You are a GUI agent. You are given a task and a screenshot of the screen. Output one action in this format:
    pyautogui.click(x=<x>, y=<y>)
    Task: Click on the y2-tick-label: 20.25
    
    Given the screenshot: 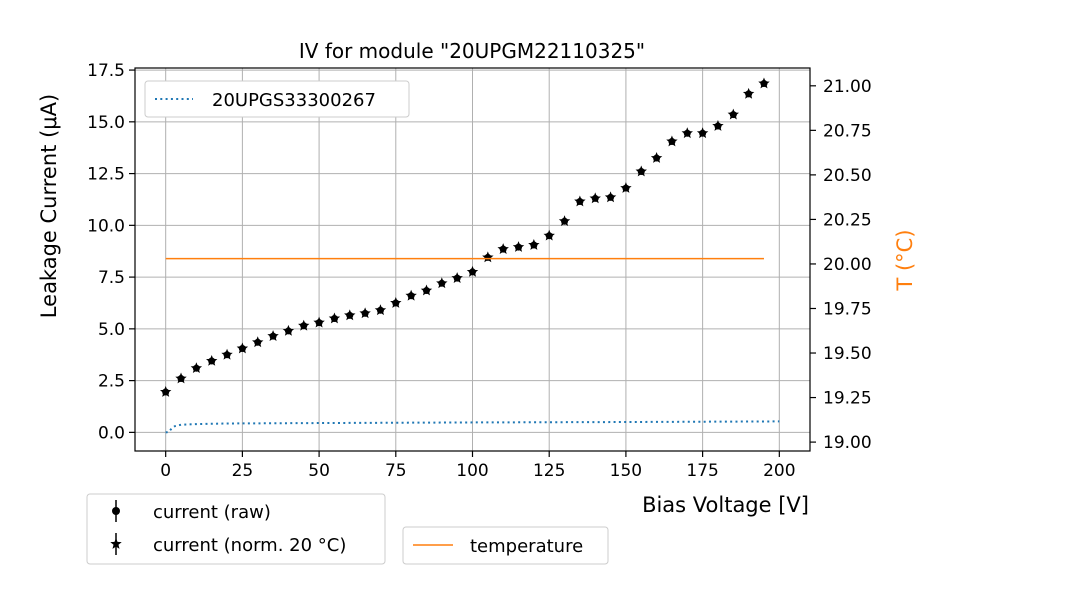 What is the action you would take?
    pyautogui.click(x=847, y=220)
    